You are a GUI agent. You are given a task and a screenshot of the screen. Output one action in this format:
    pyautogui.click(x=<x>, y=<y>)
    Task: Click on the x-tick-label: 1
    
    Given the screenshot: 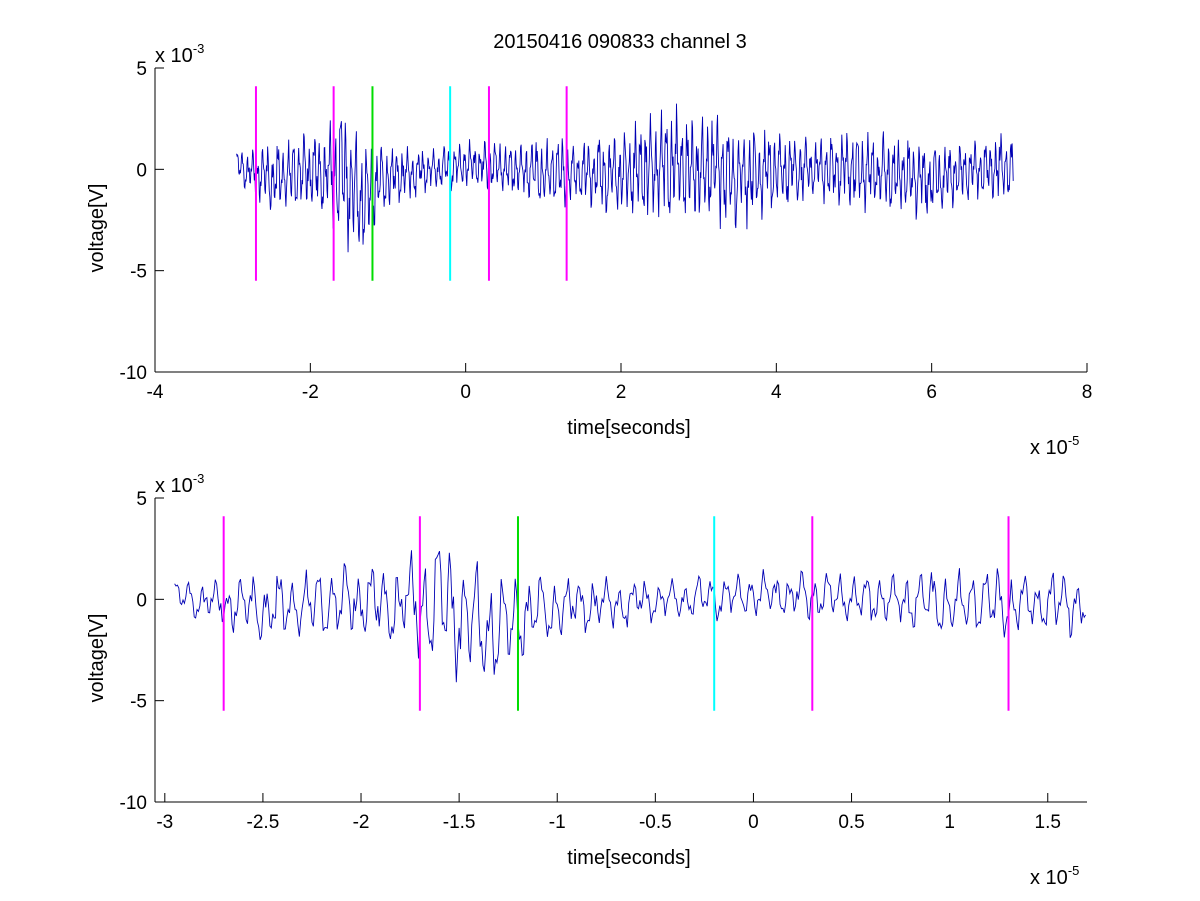 What is the action you would take?
    pyautogui.click(x=949, y=822)
    